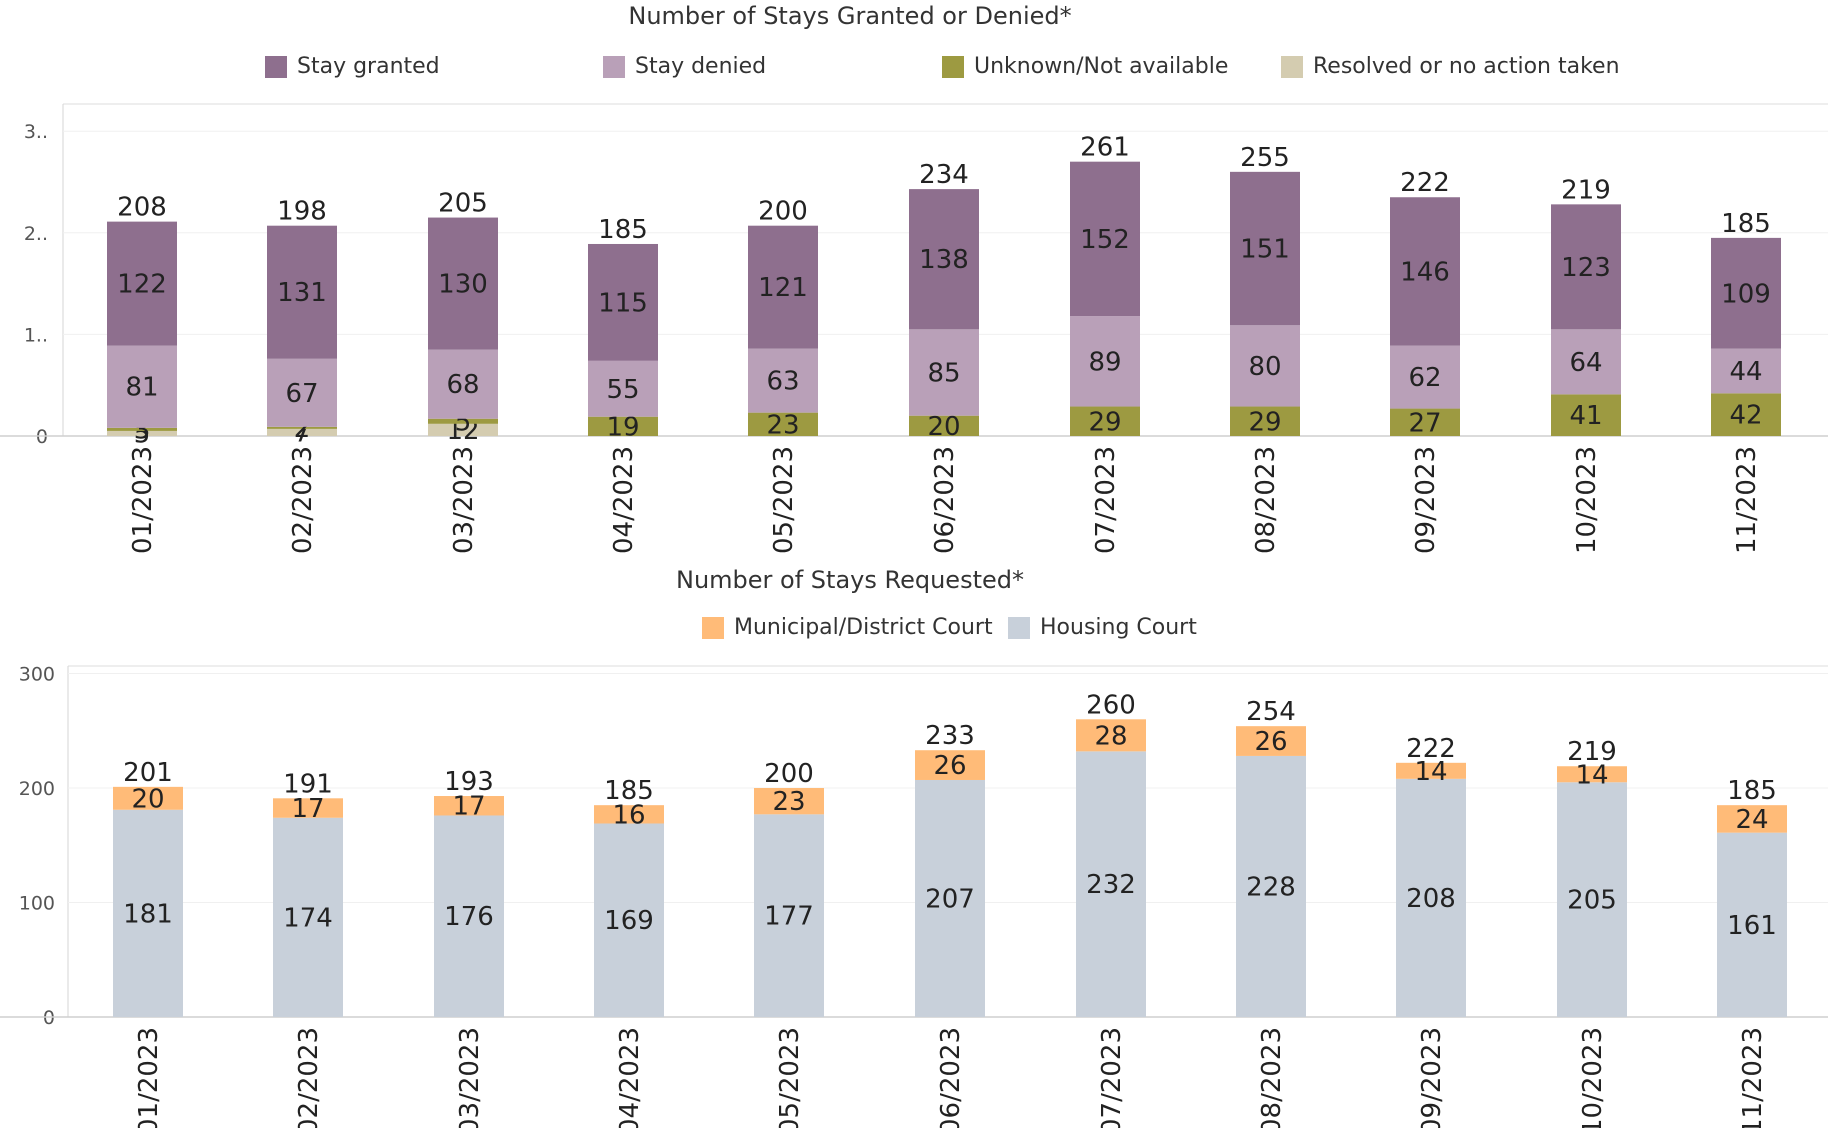 This screenshot has height=1128, width=1828. What do you see at coordinates (1106, 500) in the screenshot?
I see `x-tick-label: 07/2023` at bounding box center [1106, 500].